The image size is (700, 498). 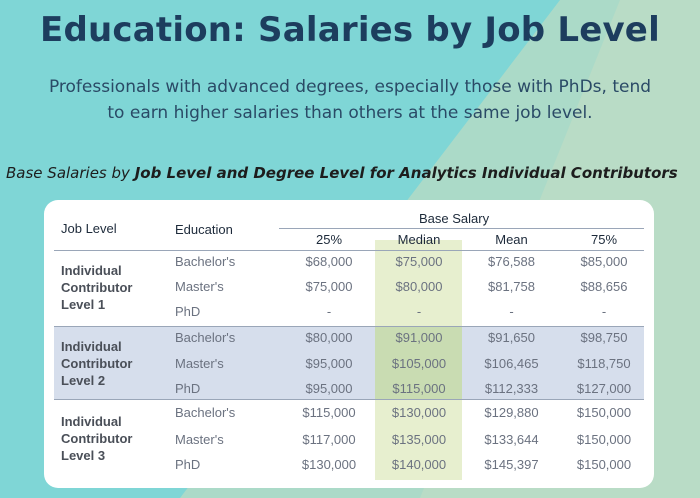 I want to click on header-median: Median, so click(x=419, y=239).